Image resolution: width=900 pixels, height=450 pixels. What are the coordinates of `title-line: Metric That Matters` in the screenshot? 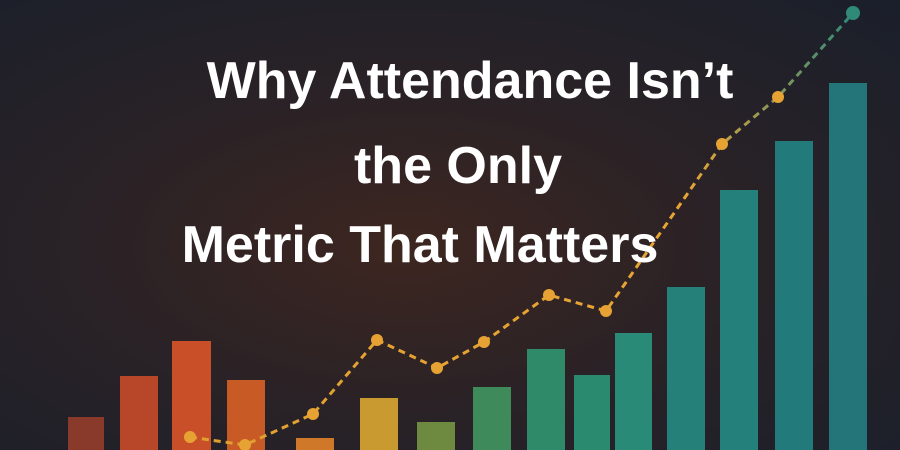 It's located at (420, 245).